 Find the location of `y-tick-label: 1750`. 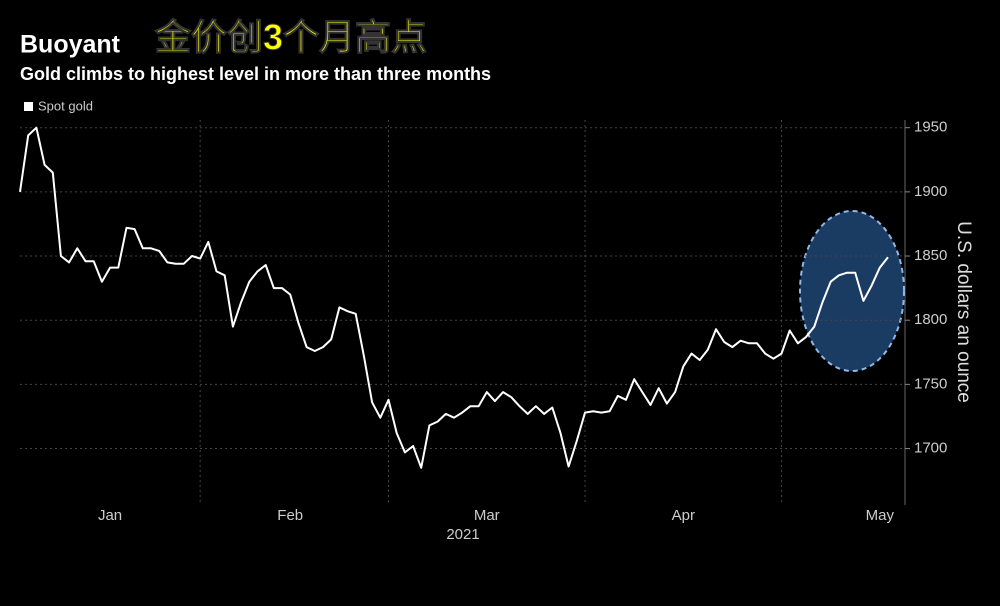

y-tick-label: 1750 is located at coordinates (930, 383).